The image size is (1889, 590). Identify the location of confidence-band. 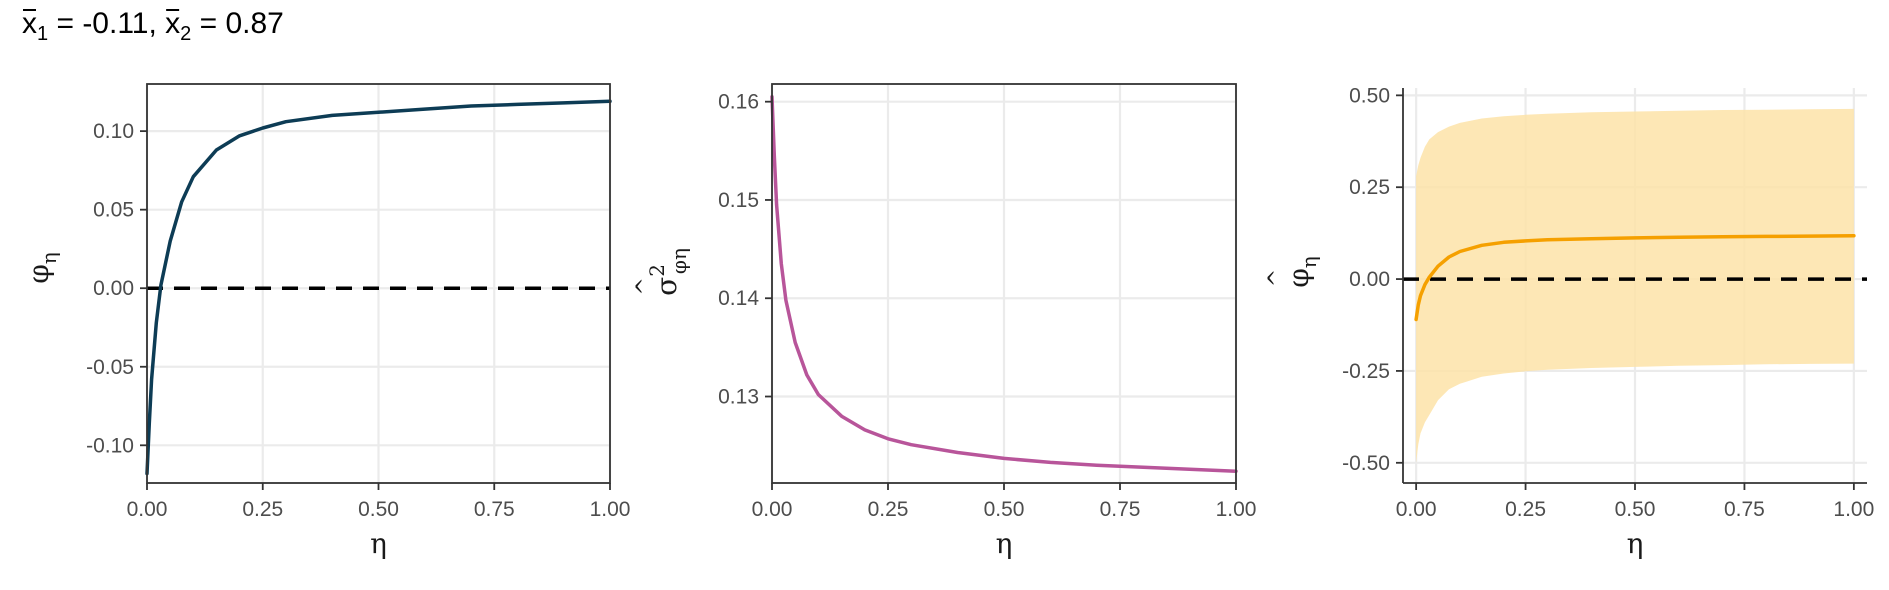
(1635, 285).